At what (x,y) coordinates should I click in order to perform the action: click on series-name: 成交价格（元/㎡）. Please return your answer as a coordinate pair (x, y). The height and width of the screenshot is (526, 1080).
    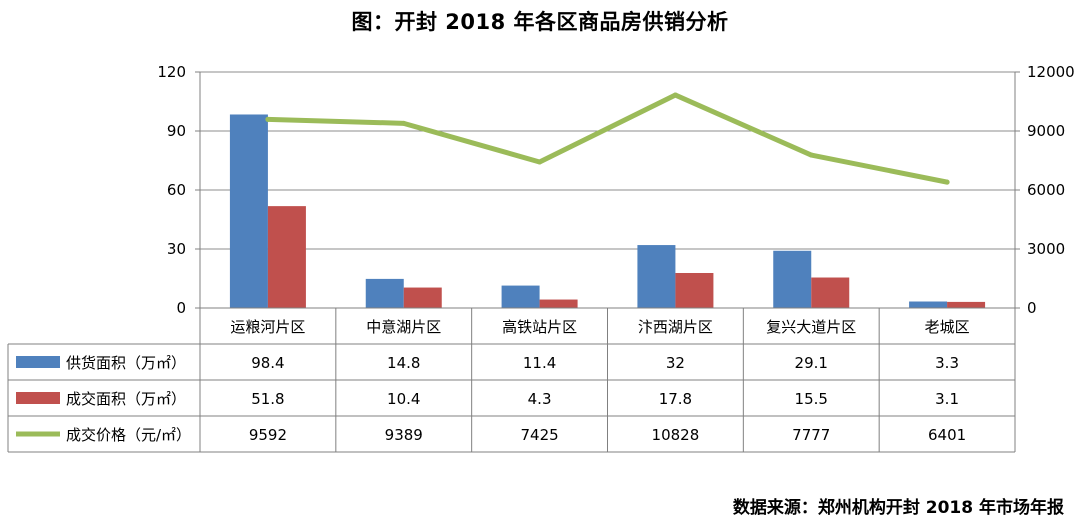
    Looking at the image, I should click on (128, 435).